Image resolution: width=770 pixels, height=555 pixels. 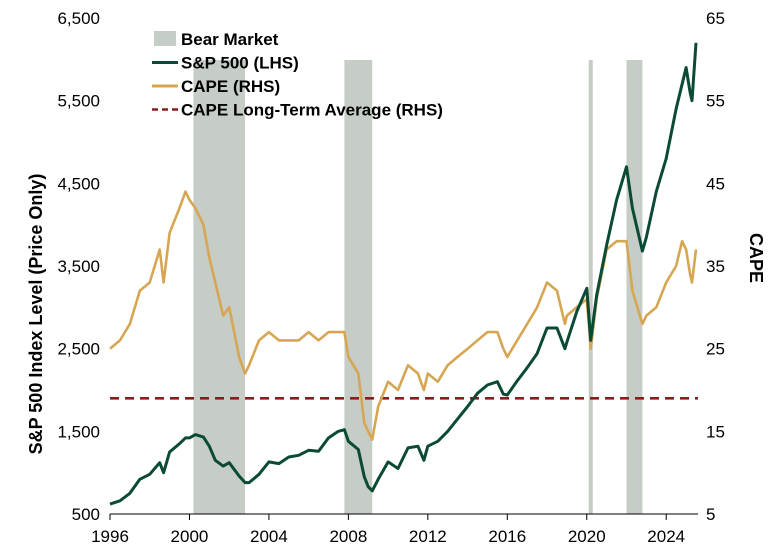 I want to click on y-right-tick-label: 35, so click(x=715, y=266).